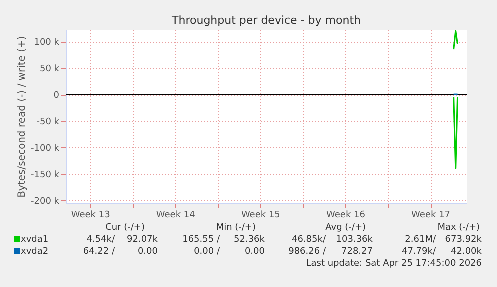 Image resolution: width=497 pixels, height=287 pixels. I want to click on text: 2.61M/, so click(421, 240).